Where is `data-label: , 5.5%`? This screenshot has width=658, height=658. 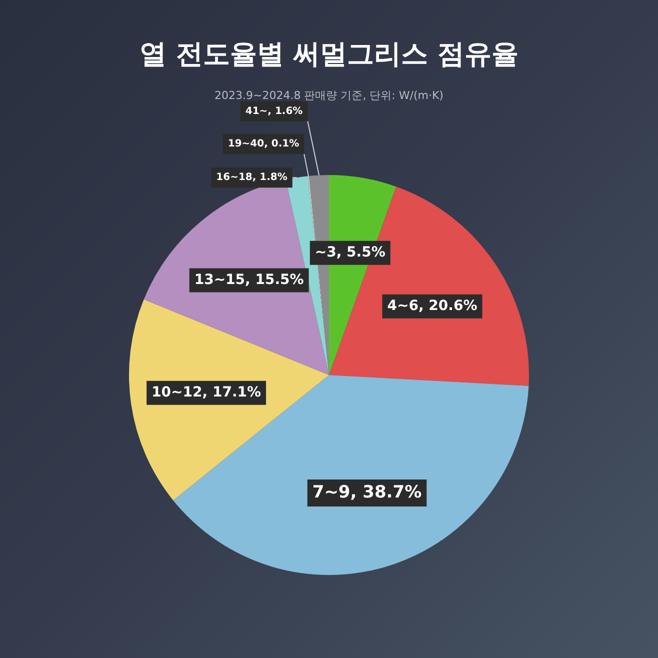
data-label: , 5.5% is located at coordinates (361, 252).